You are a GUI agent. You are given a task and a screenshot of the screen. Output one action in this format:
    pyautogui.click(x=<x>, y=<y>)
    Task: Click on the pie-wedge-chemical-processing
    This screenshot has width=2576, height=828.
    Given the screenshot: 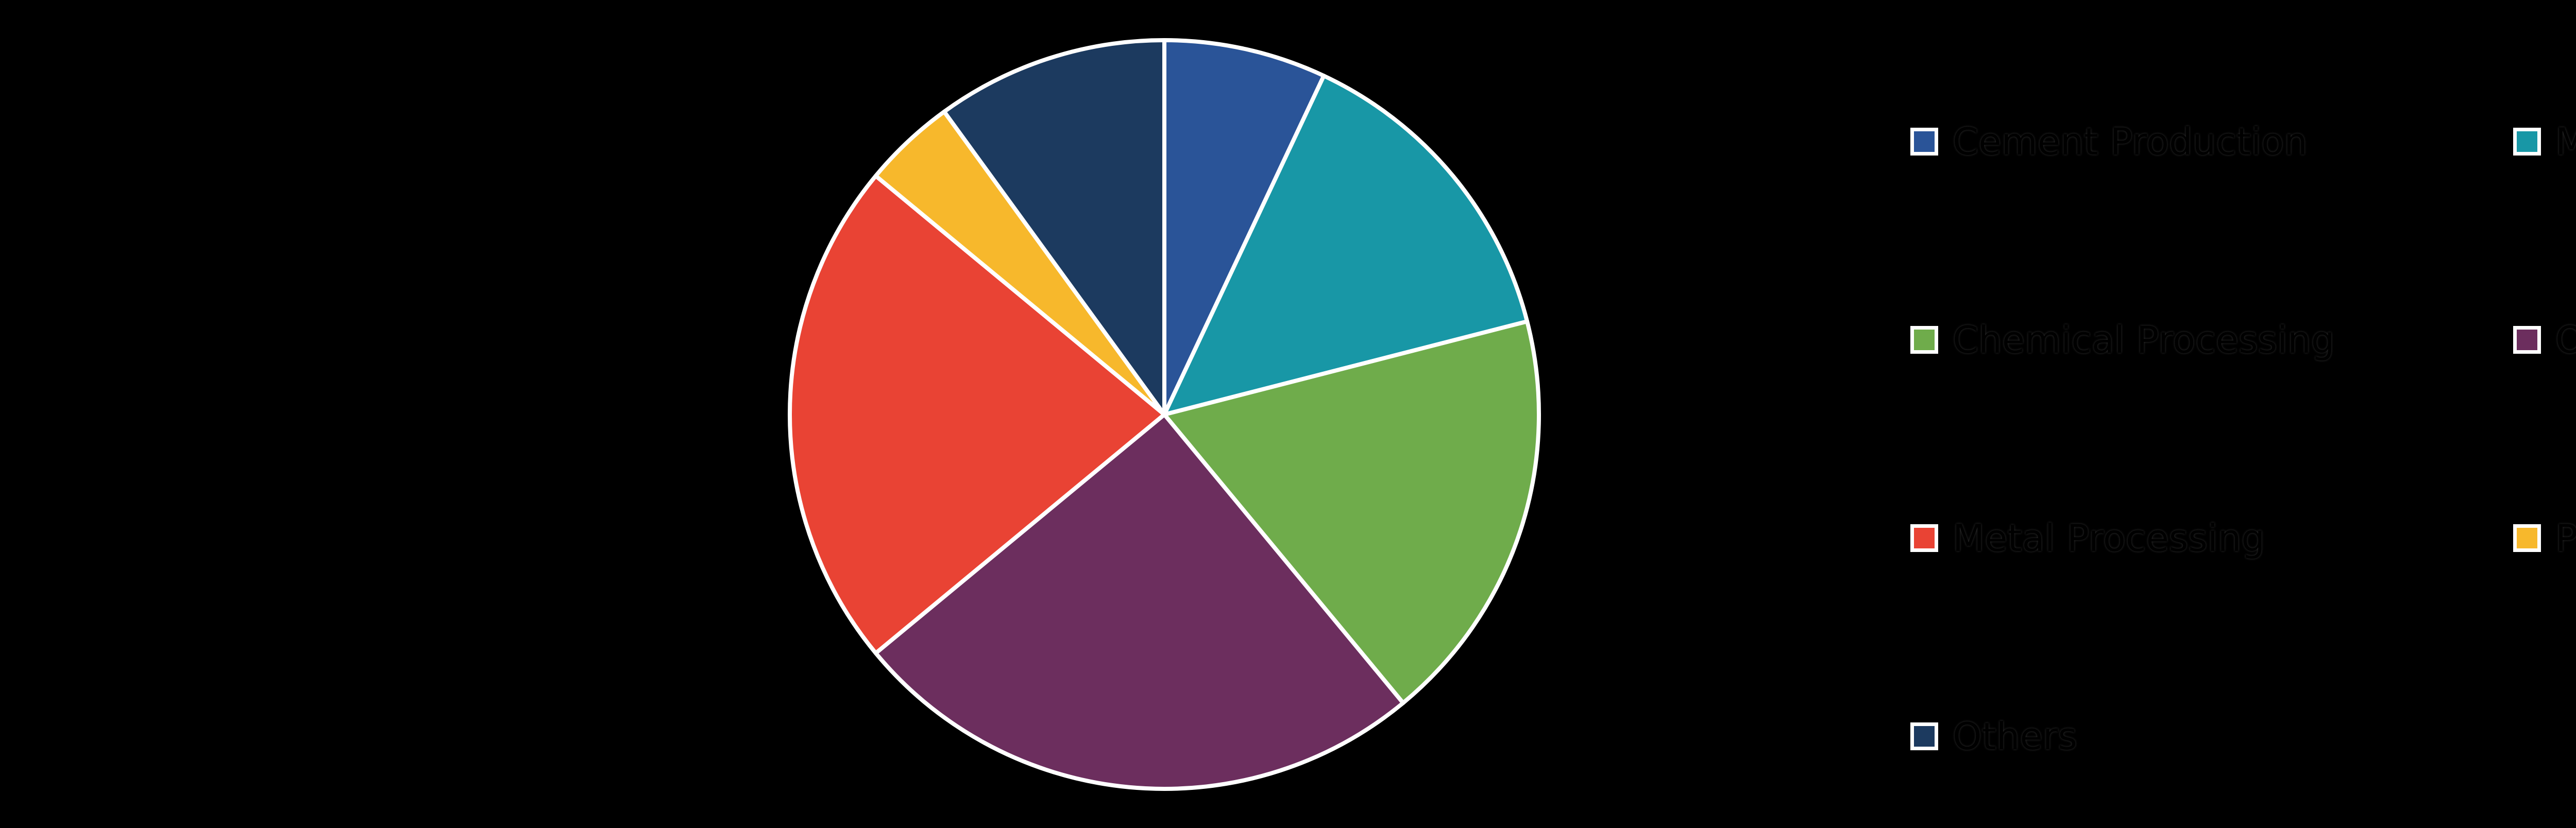 What is the action you would take?
    pyautogui.click(x=1351, y=512)
    